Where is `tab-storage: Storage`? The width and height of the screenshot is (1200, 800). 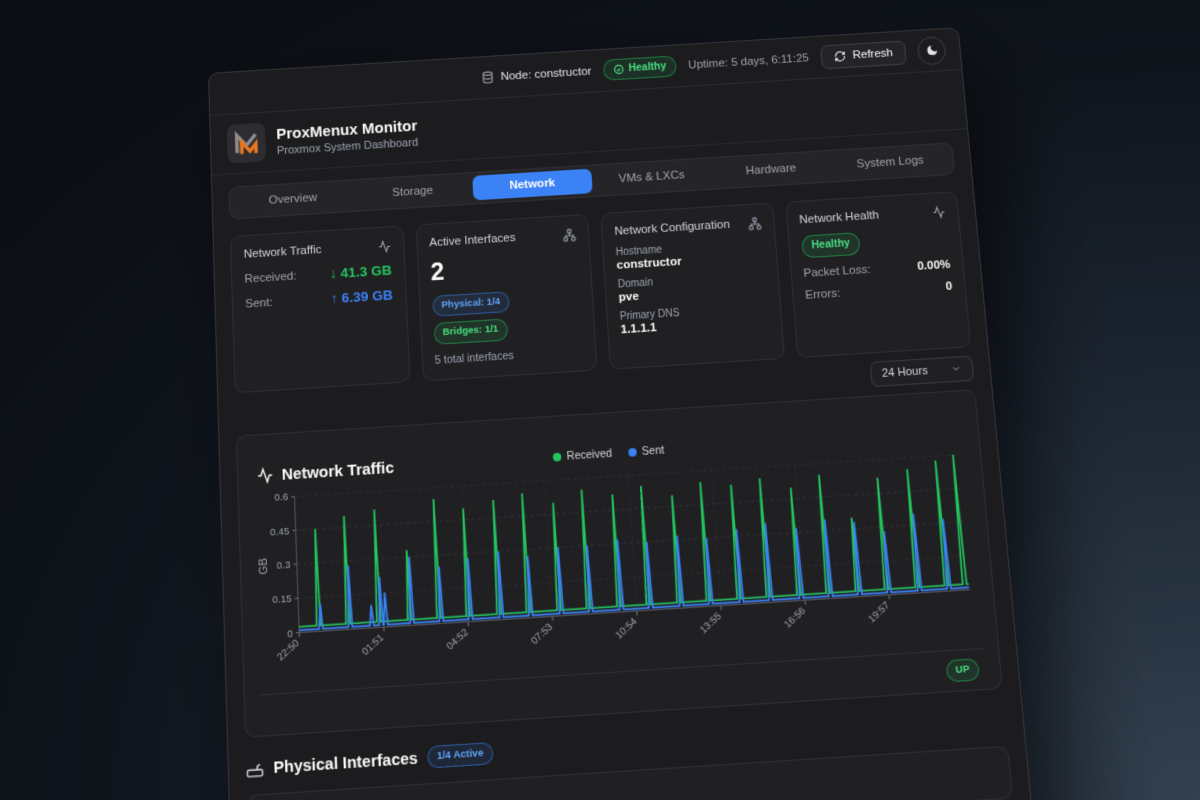
tab-storage: Storage is located at coordinates (413, 192).